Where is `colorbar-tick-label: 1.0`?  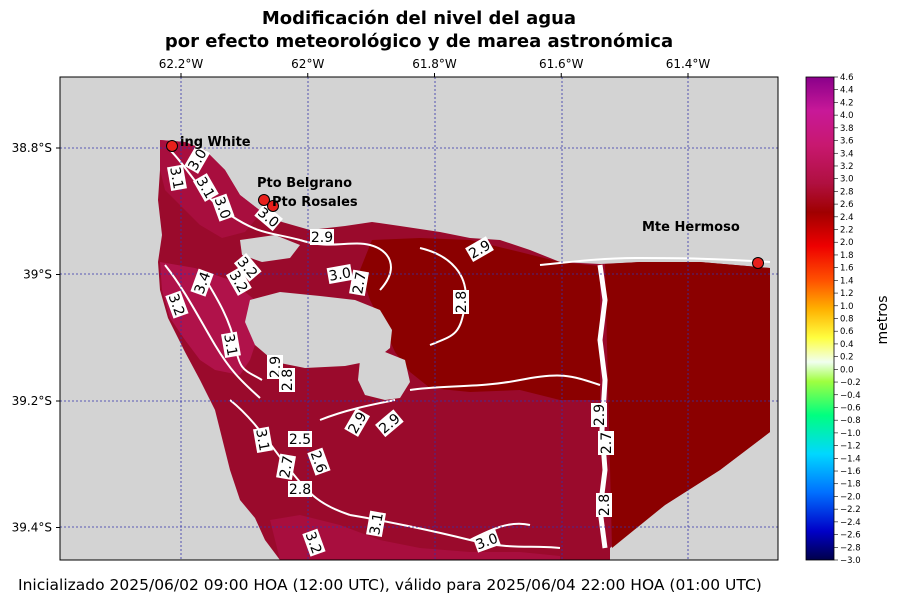
colorbar-tick-label: 1.0 is located at coordinates (847, 307).